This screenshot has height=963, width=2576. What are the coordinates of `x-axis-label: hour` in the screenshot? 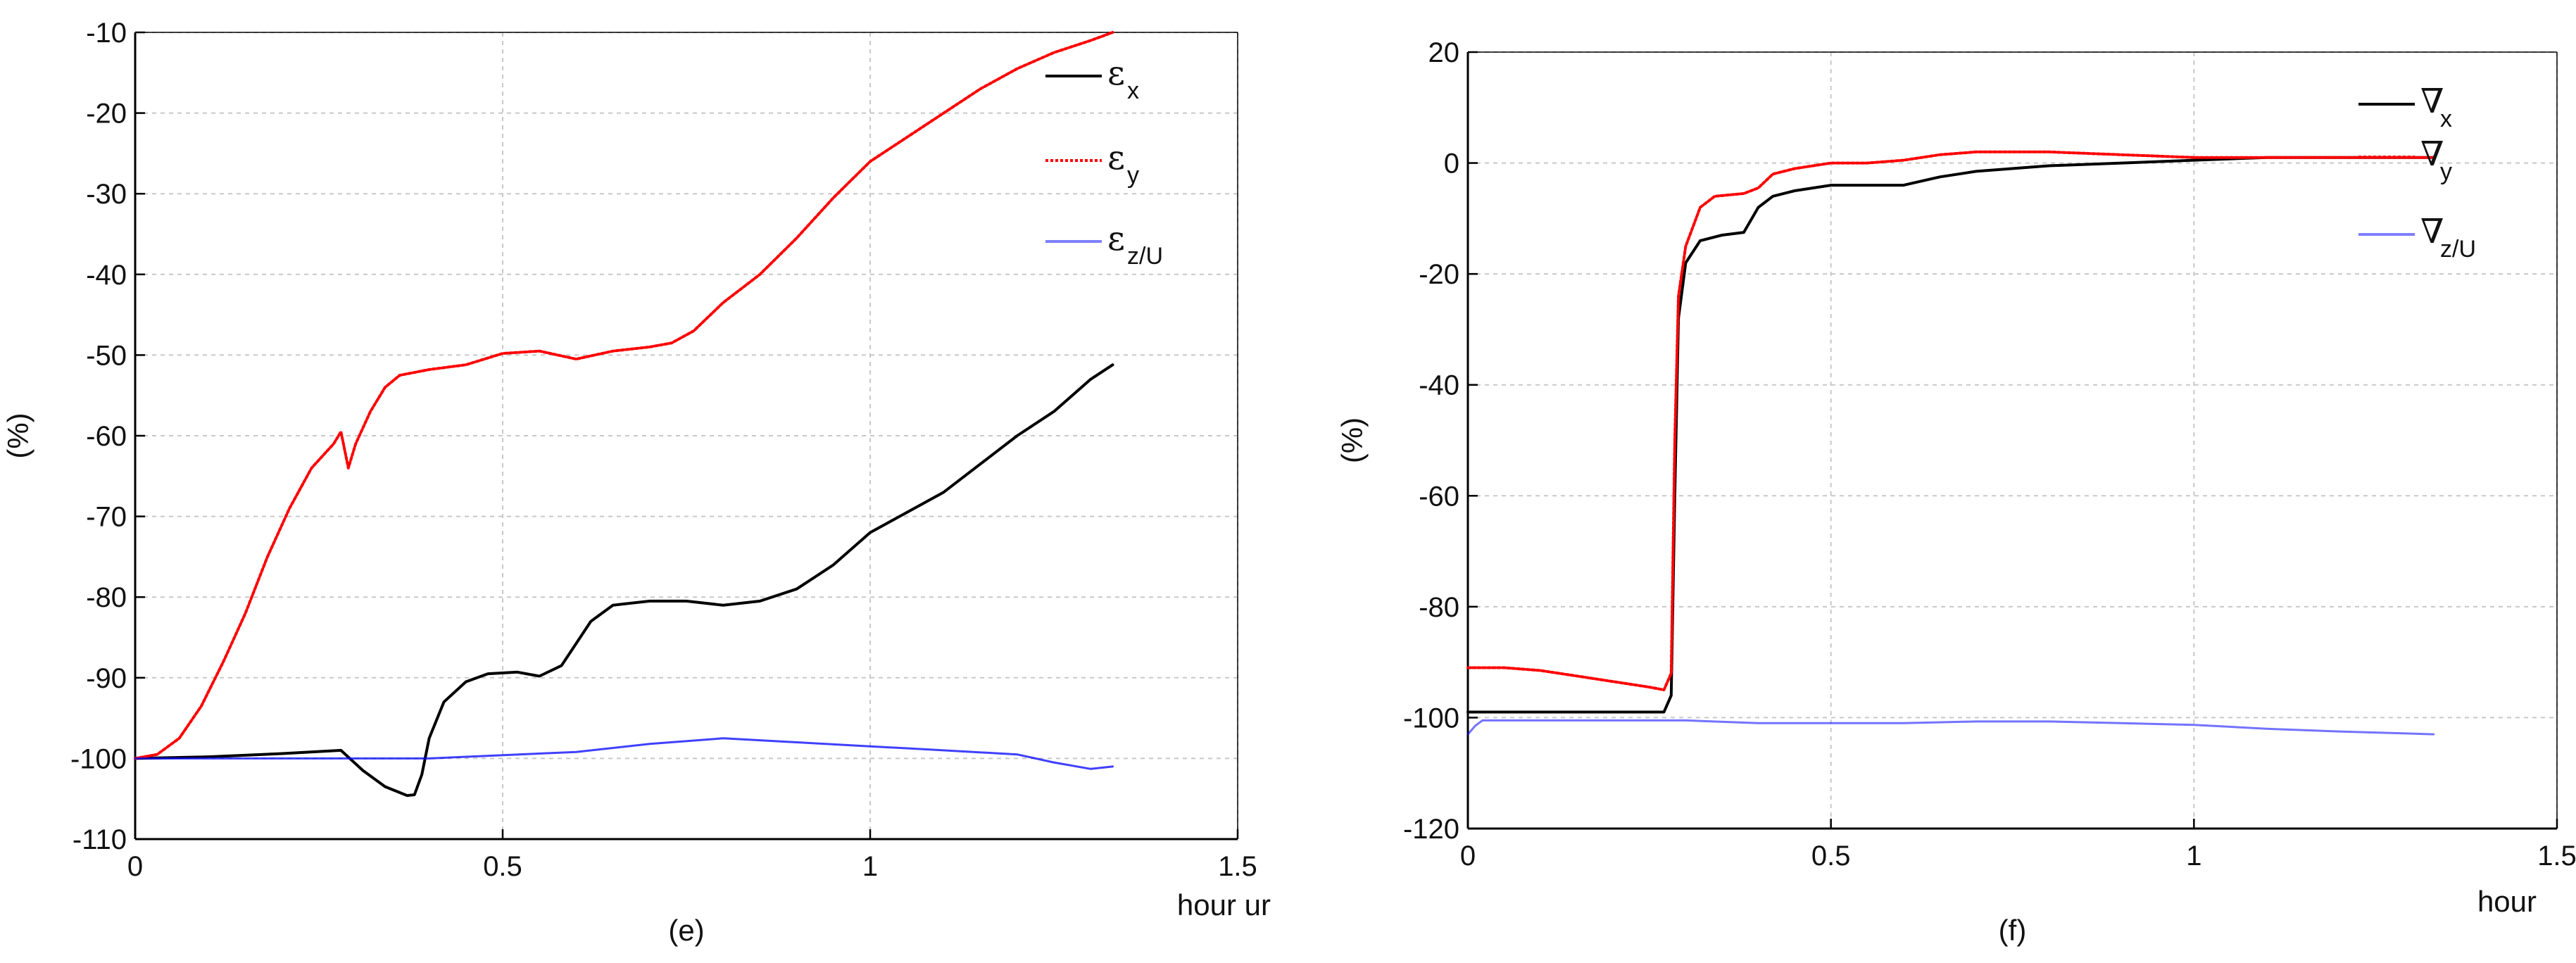 It's located at (2507, 901).